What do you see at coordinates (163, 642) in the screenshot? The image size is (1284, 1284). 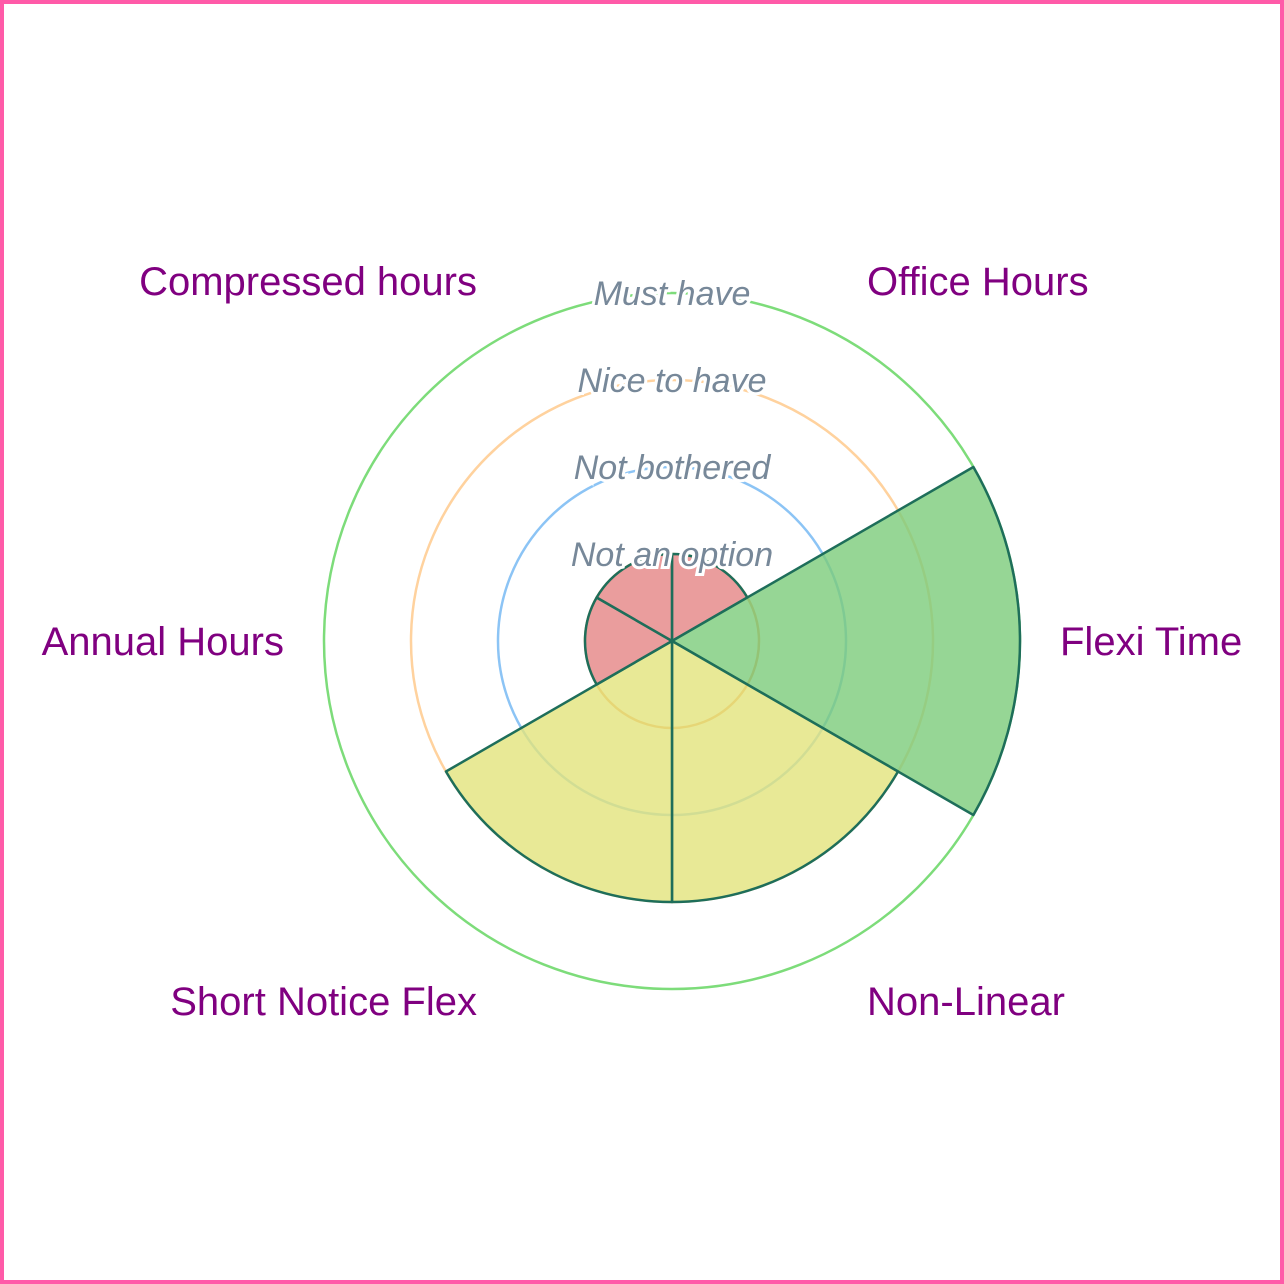 I see `category-label-annual-hours: Annual Hours` at bounding box center [163, 642].